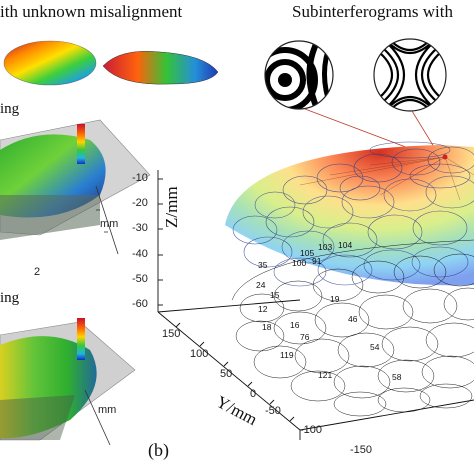 The height and width of the screenshot is (474, 474). What do you see at coordinates (158, 450) in the screenshot?
I see `panel-label-b: (b)` at bounding box center [158, 450].